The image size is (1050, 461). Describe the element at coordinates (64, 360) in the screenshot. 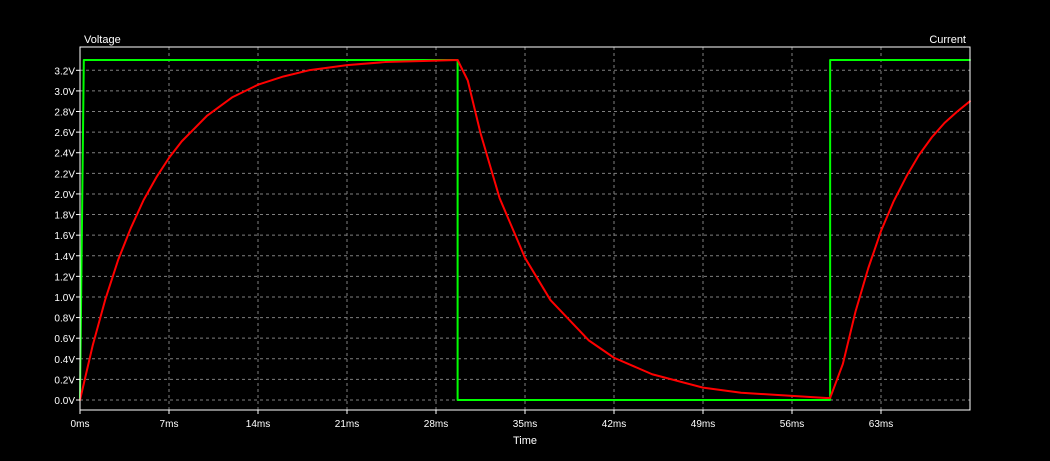

I see `y-tick-label: 0.4V` at that location.